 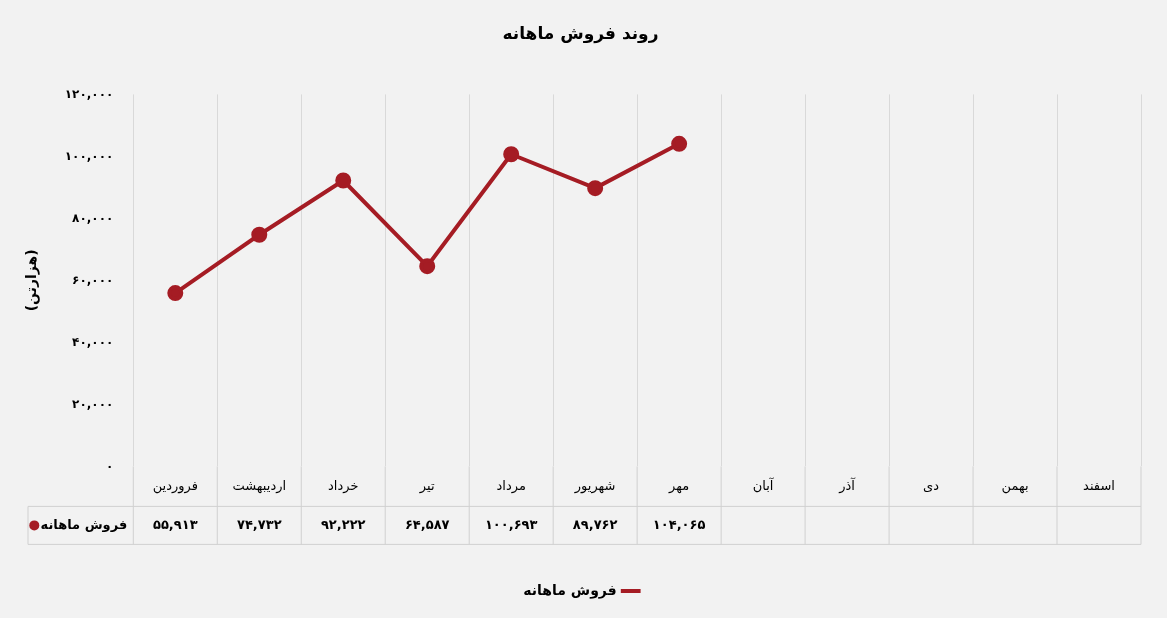 What do you see at coordinates (570, 589) in the screenshot?
I see `text: فروش ماهانه` at bounding box center [570, 589].